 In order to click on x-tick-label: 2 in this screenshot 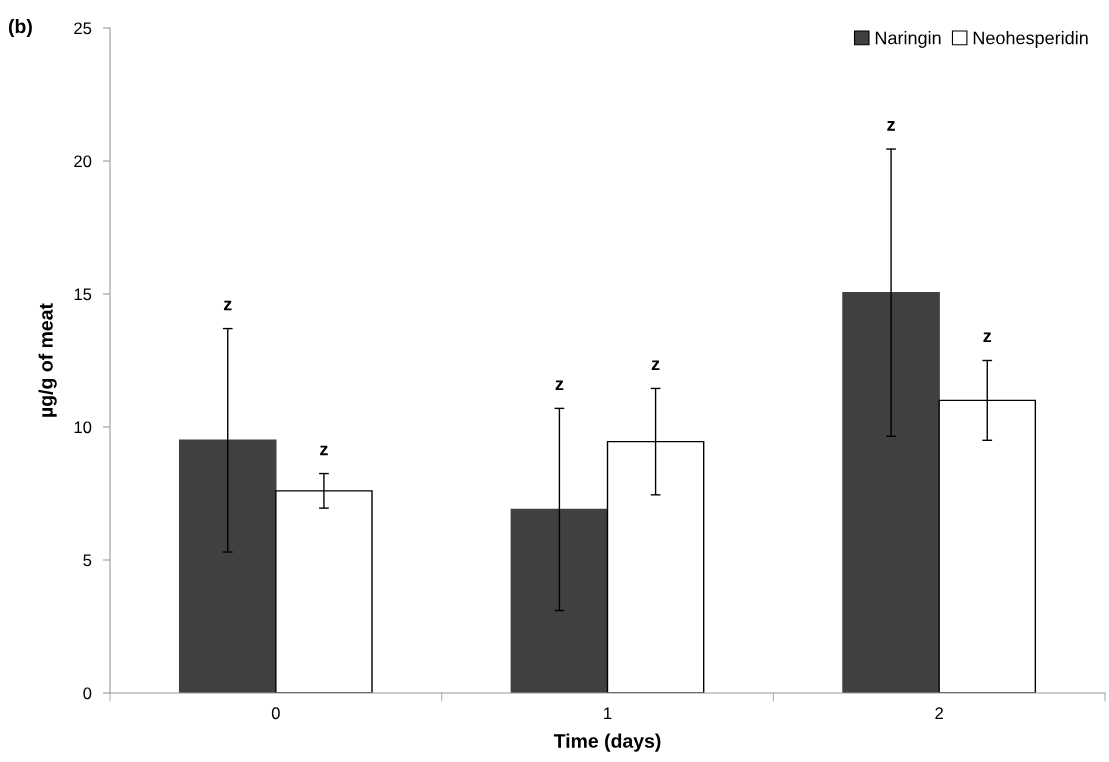, I will do `click(939, 713)`.